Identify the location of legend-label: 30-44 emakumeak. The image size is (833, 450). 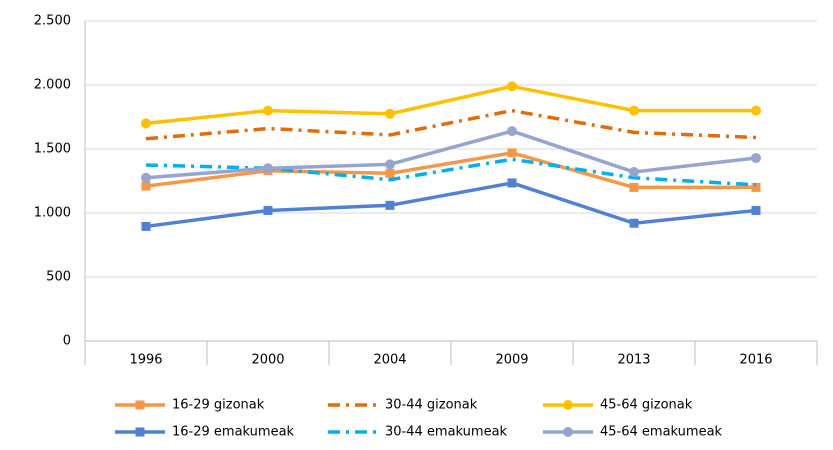
(446, 432).